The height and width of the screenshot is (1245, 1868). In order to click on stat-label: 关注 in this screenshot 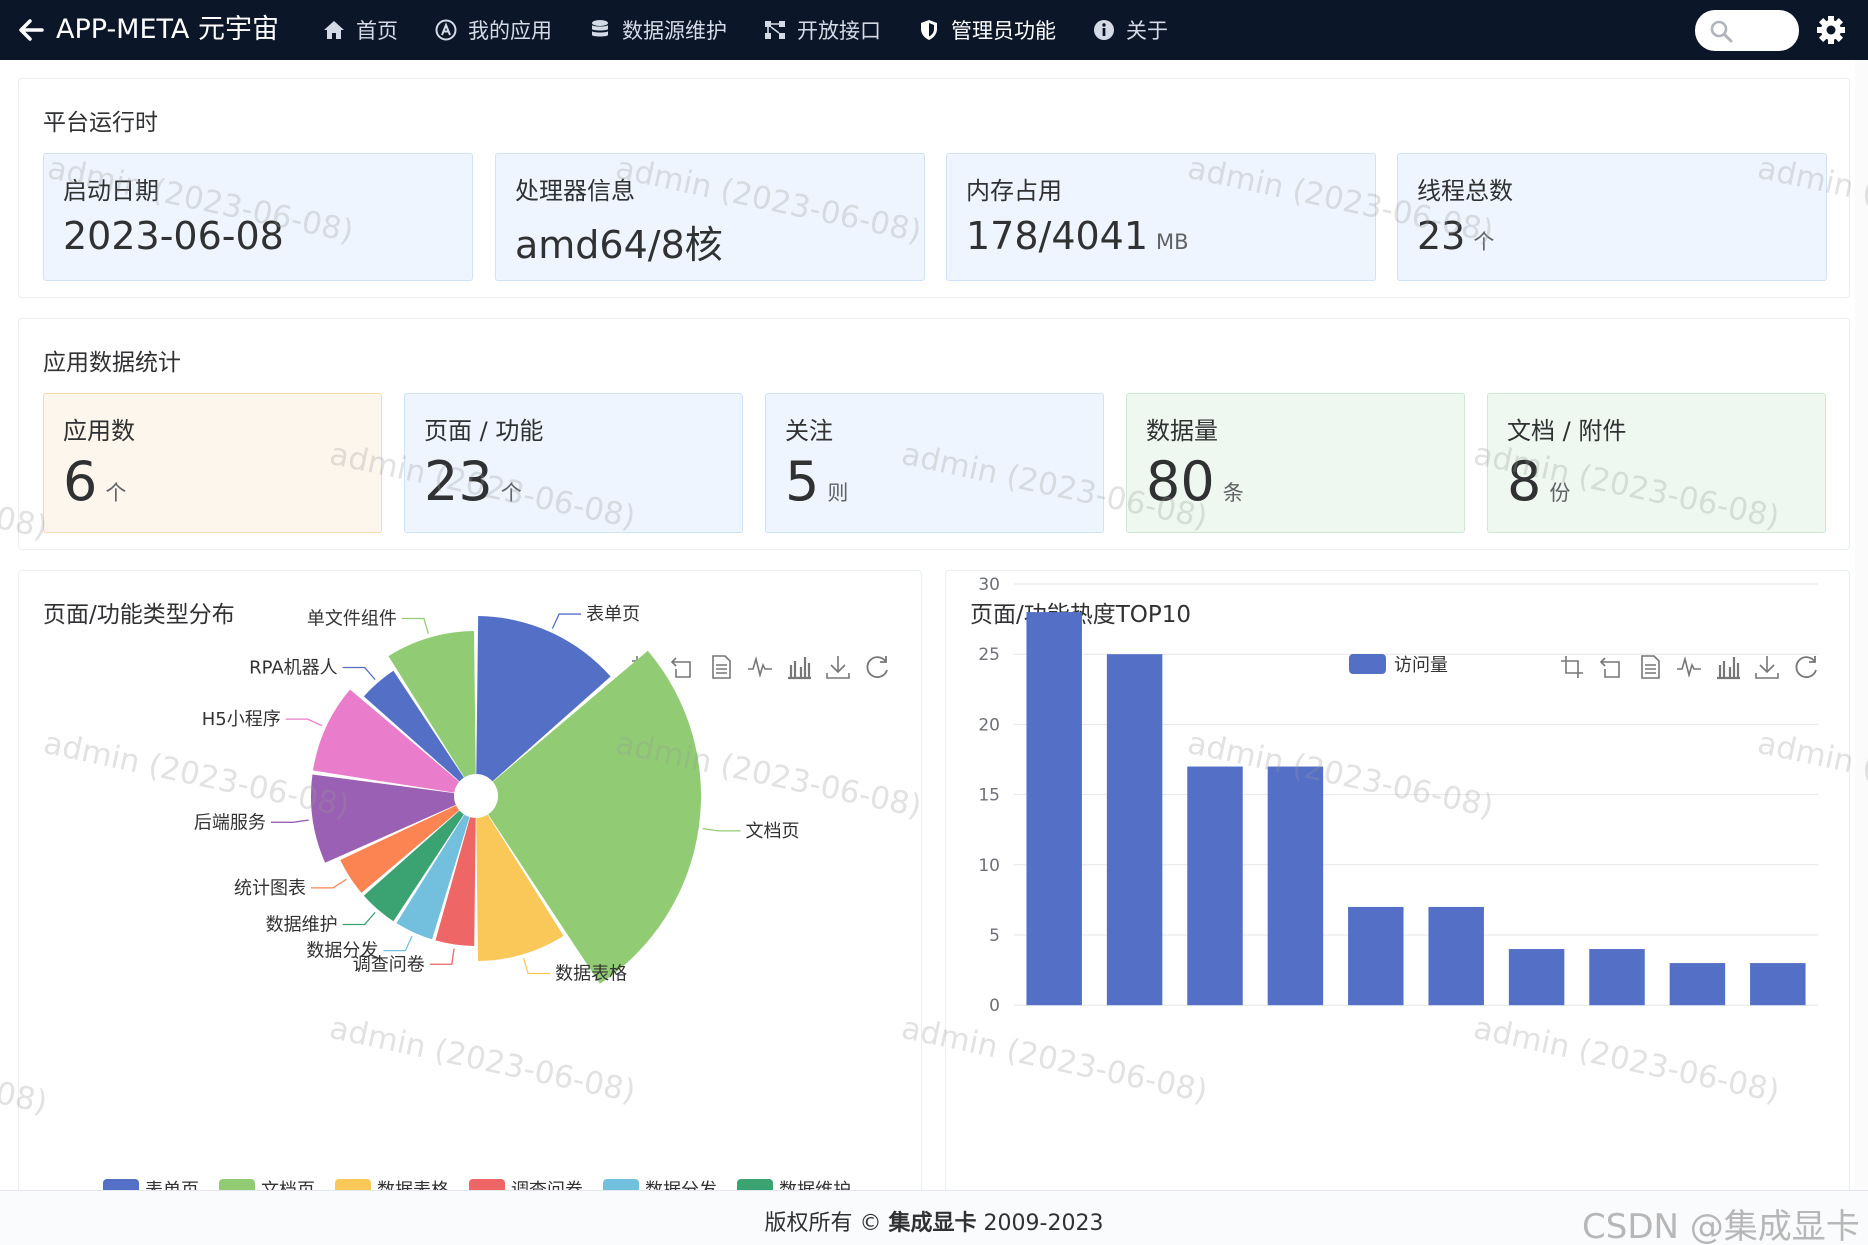, I will do `click(809, 431)`.